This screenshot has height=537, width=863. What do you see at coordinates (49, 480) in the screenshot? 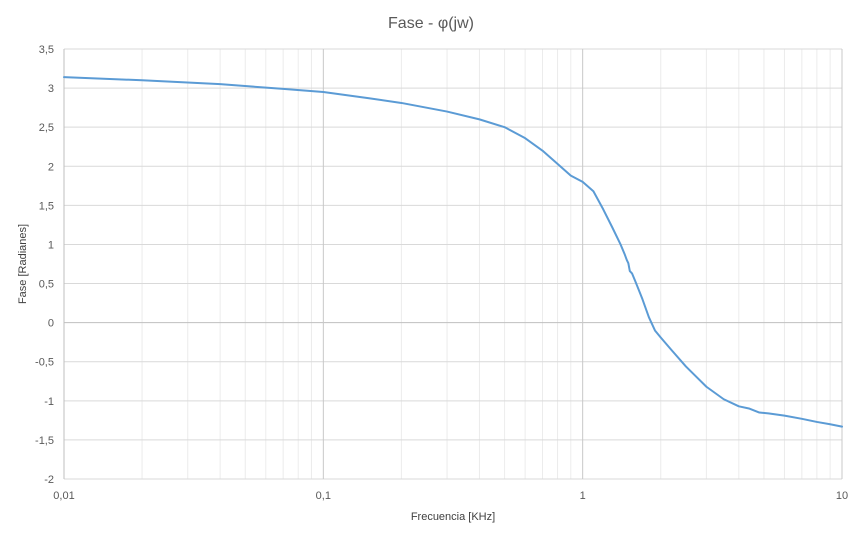
I see `y-tick-label: -2` at bounding box center [49, 480].